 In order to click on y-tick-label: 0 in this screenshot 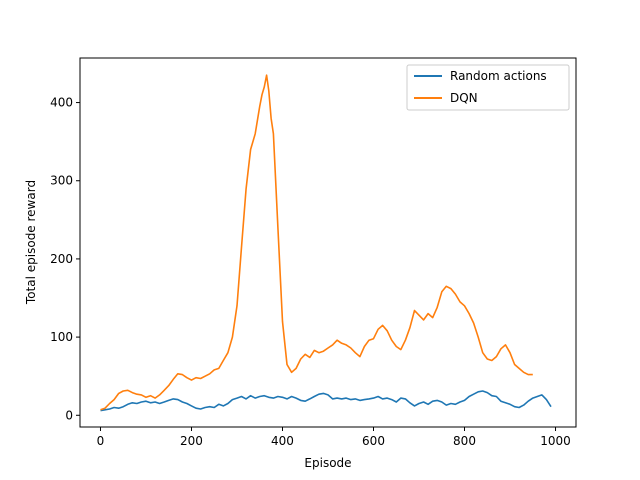, I will do `click(69, 415)`.